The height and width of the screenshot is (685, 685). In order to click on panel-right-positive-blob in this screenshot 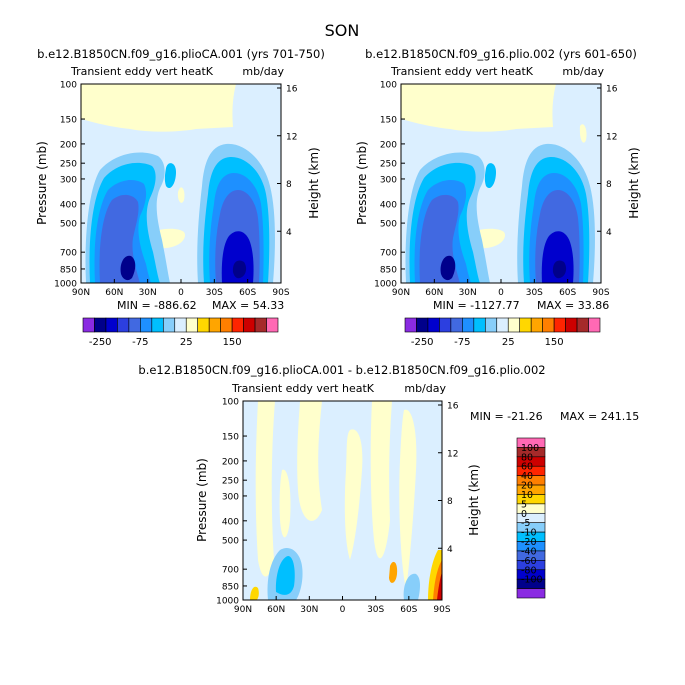, I will do `click(583, 133)`.